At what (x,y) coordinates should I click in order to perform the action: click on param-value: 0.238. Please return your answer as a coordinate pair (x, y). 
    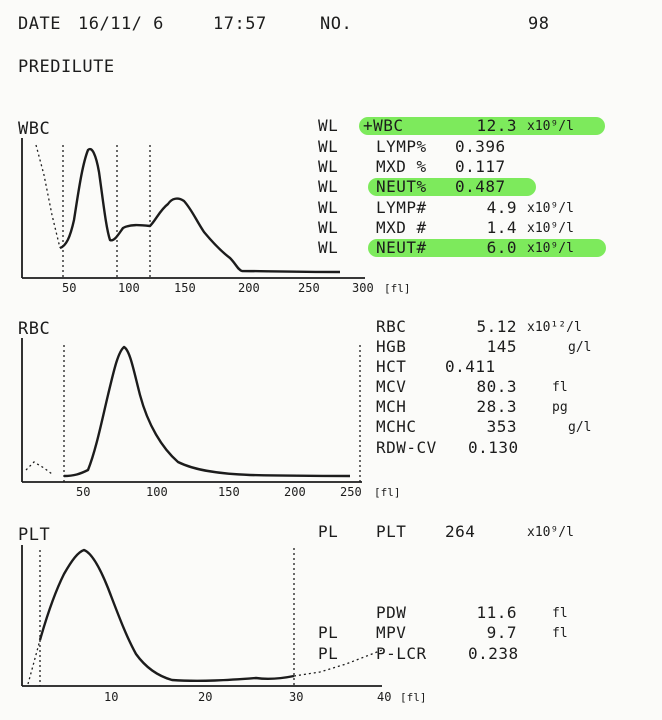
    Looking at the image, I should click on (493, 653).